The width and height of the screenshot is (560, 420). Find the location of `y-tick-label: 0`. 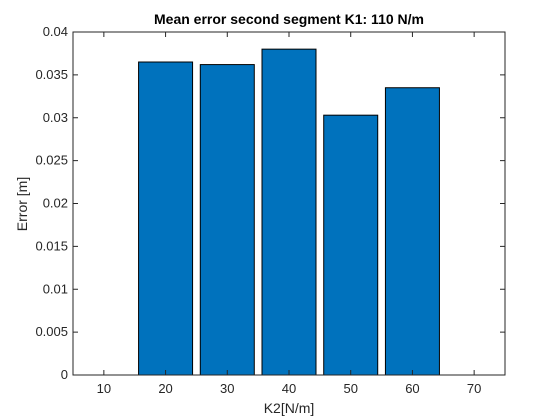

y-tick-label: 0 is located at coordinates (64, 374).